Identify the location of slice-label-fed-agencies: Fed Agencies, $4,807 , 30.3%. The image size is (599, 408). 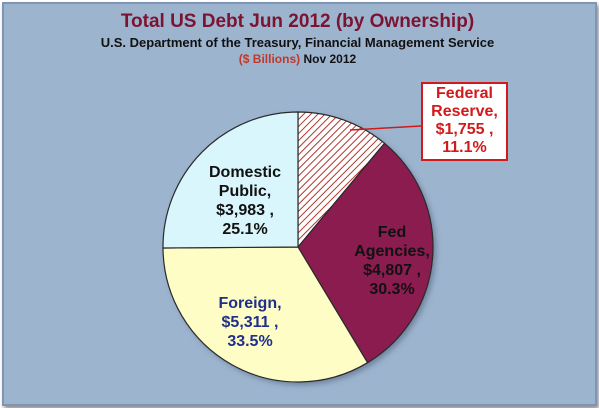
(392, 261).